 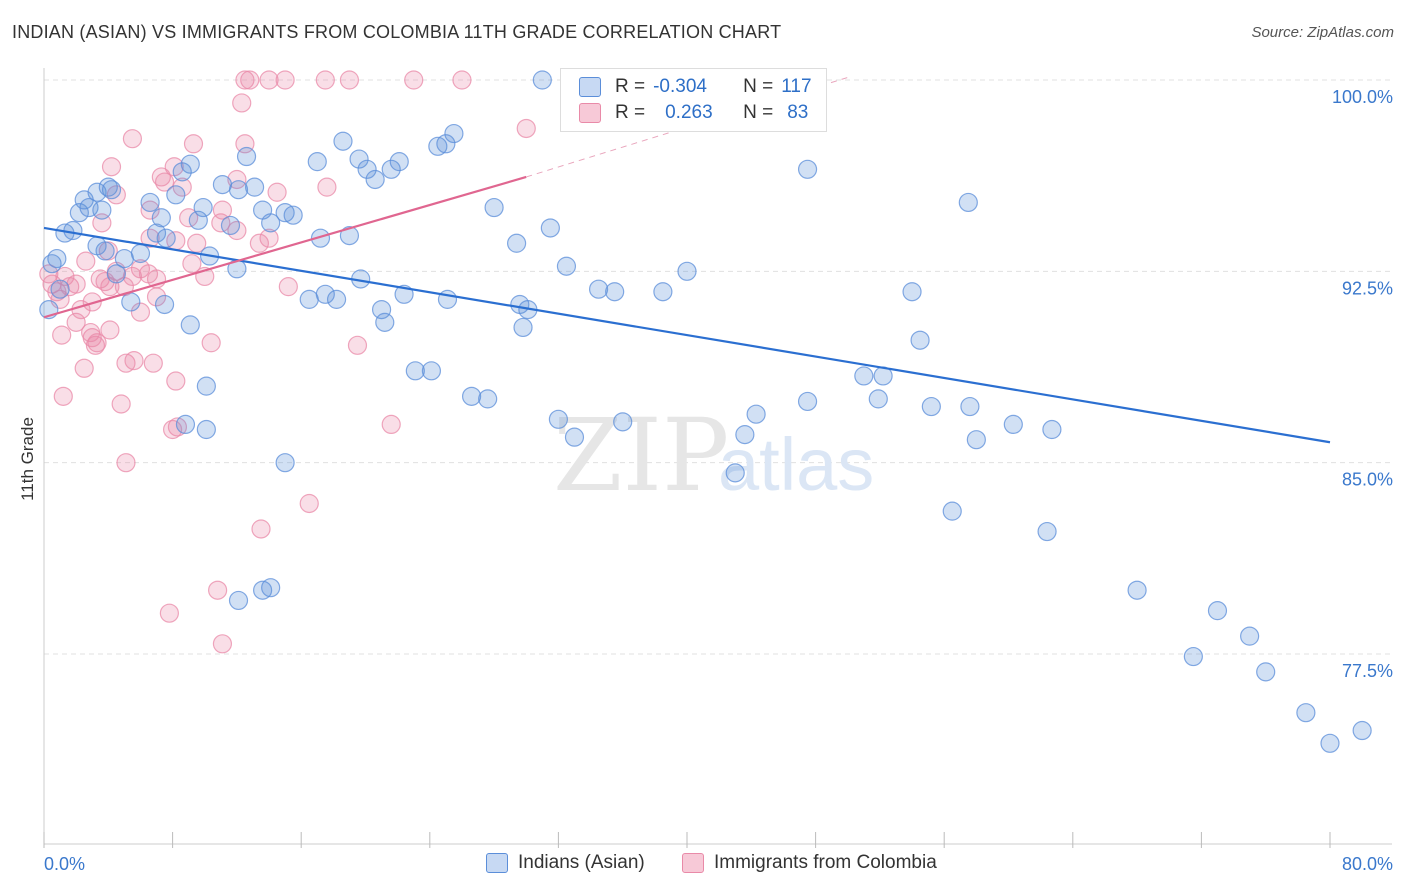 What do you see at coordinates (64, 864) in the screenshot?
I see `x-tick-label-min: 0.0%` at bounding box center [64, 864].